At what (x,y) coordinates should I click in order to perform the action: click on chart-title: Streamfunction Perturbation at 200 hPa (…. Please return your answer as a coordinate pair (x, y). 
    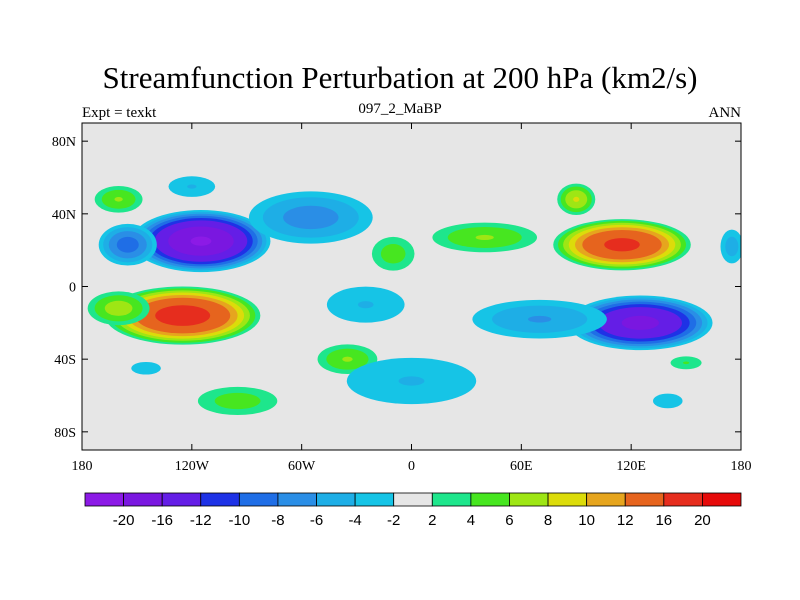
    Looking at the image, I should click on (400, 77).